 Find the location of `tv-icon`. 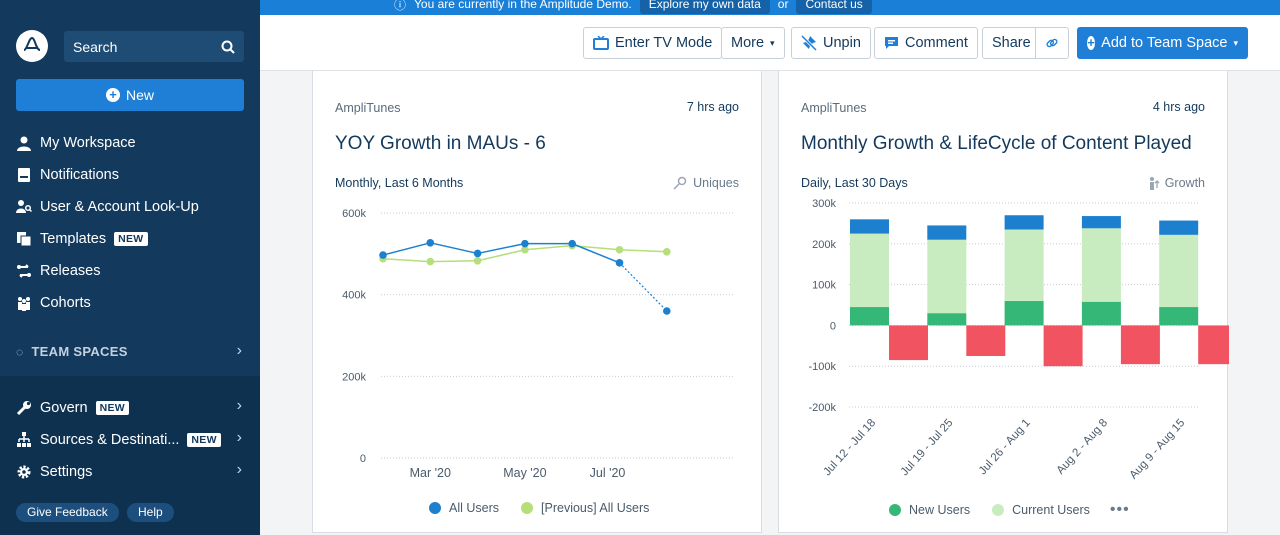

tv-icon is located at coordinates (601, 43).